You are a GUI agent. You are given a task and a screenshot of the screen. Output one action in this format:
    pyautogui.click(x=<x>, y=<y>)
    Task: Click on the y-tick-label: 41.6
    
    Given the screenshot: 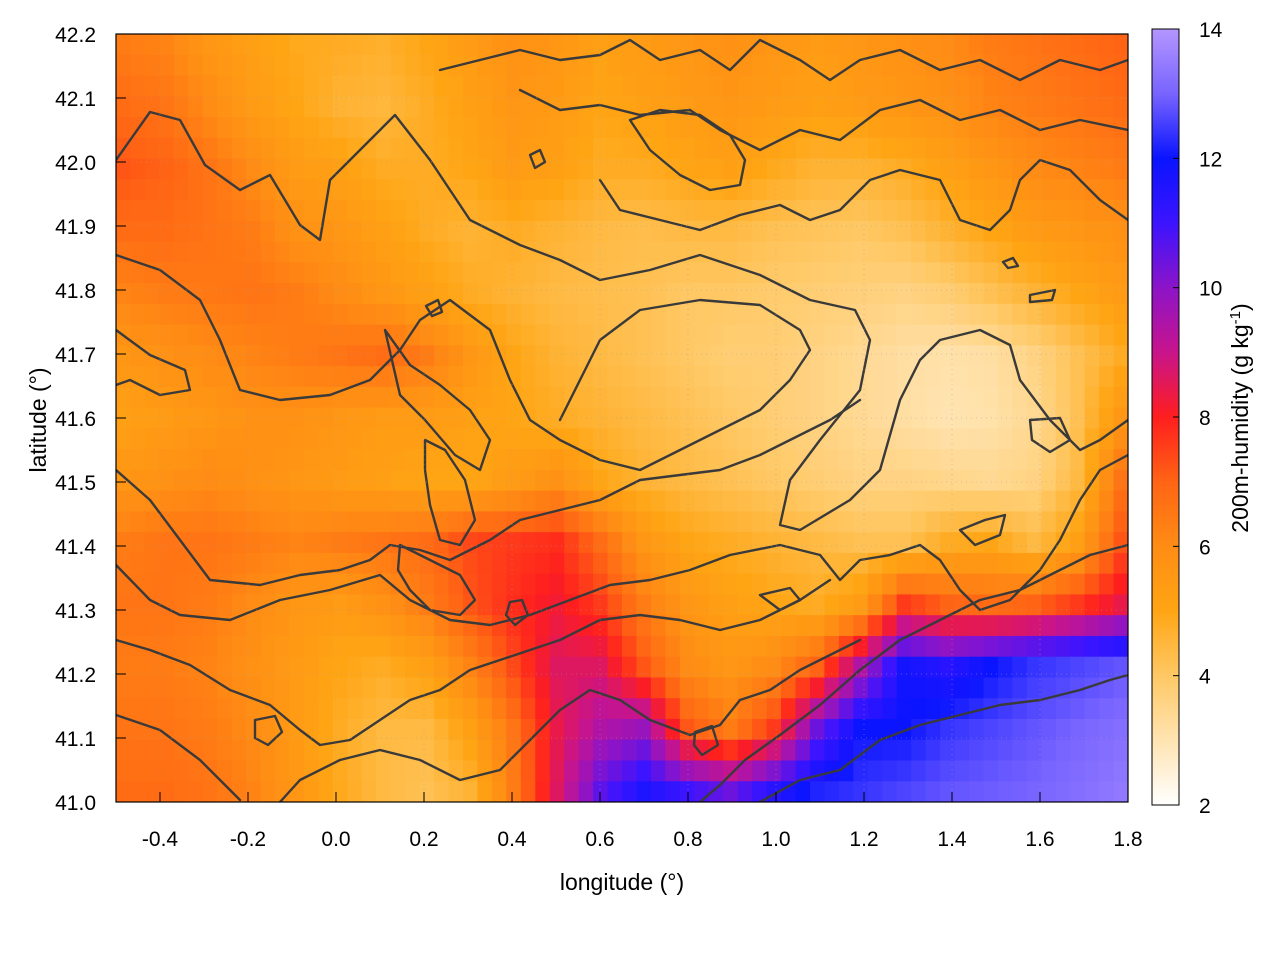 What is the action you would take?
    pyautogui.click(x=75, y=419)
    